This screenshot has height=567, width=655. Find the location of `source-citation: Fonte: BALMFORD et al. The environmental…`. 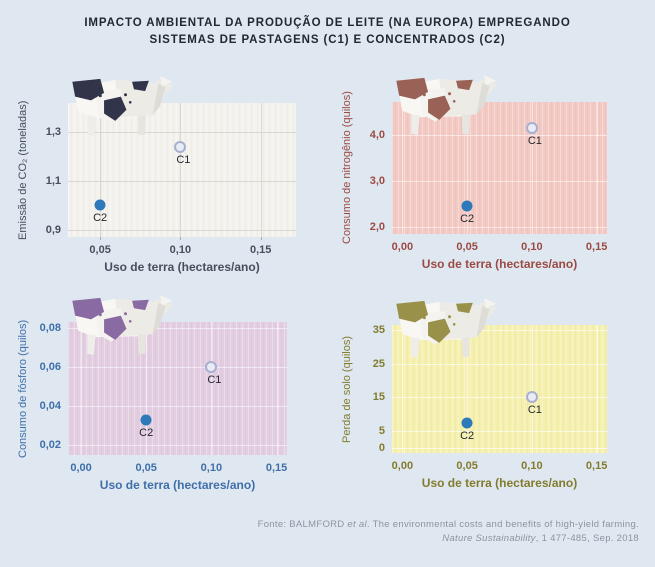

source-citation: Fonte: BALMFORD et al. The environmental… is located at coordinates (444, 531).